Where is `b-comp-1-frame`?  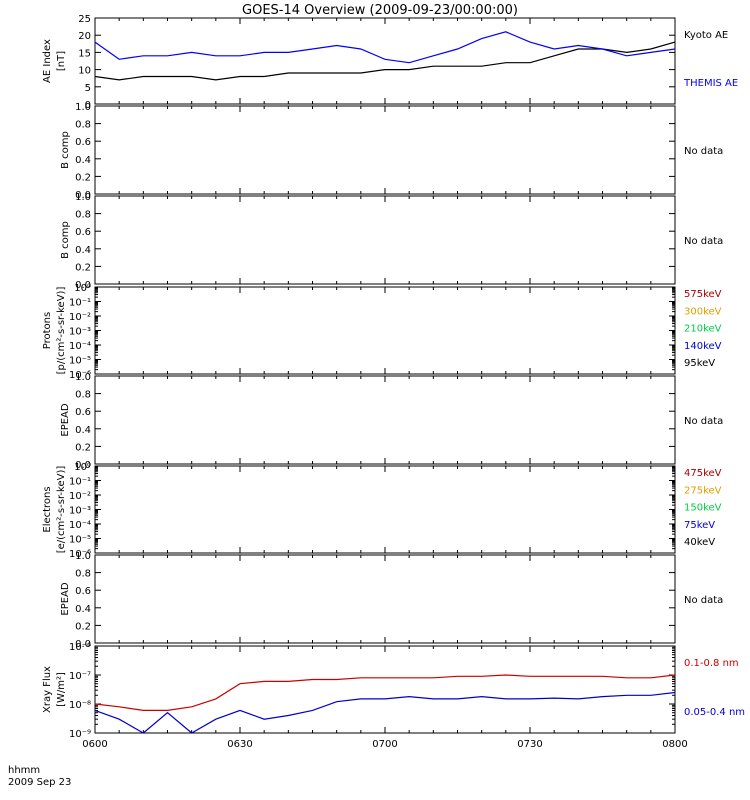
b-comp-1-frame is located at coordinates (385, 150).